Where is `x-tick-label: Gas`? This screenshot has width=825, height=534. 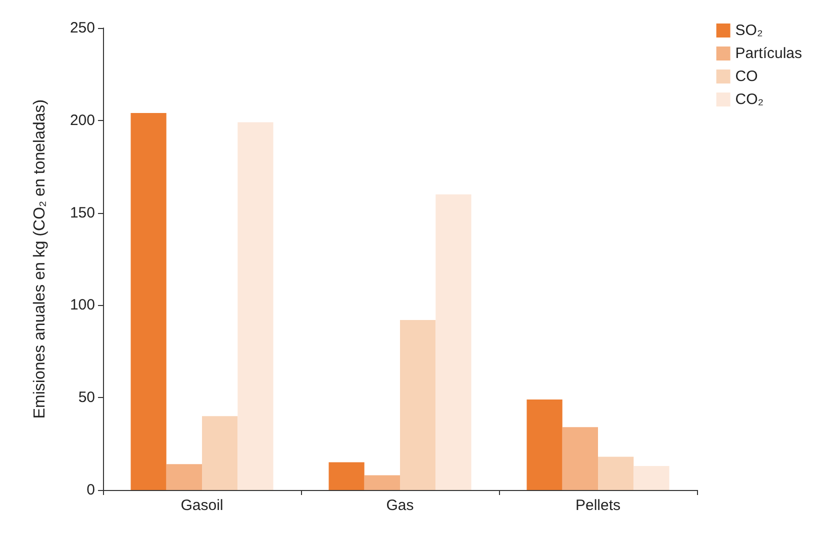
x-tick-label: Gas is located at coordinates (400, 505).